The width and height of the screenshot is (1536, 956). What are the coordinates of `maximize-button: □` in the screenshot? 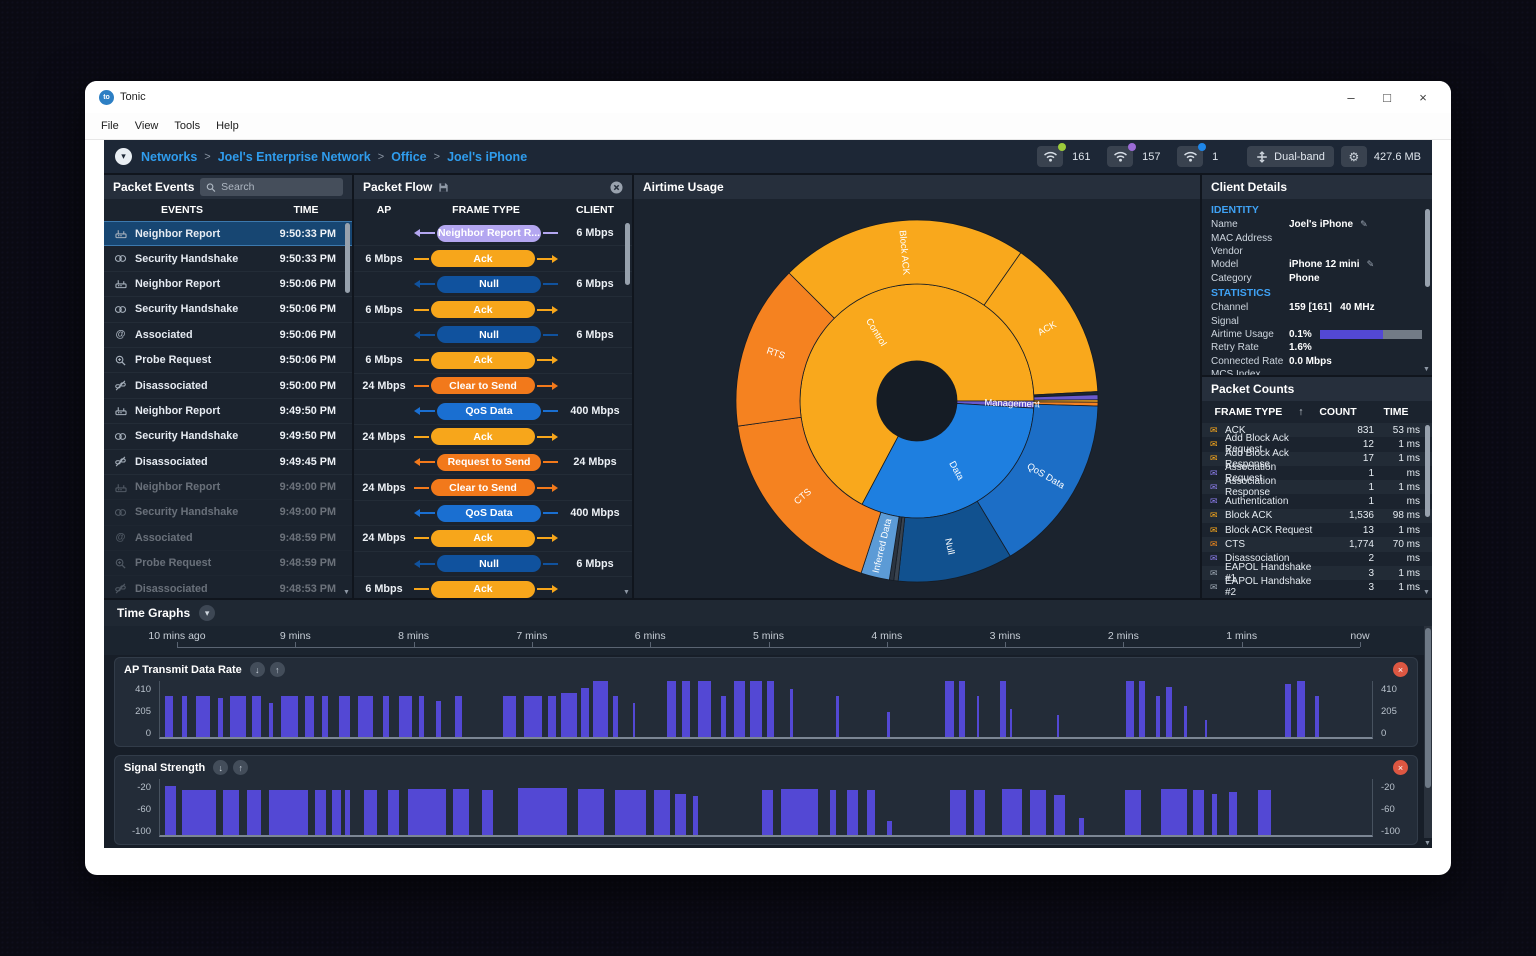 It's located at (1387, 97).